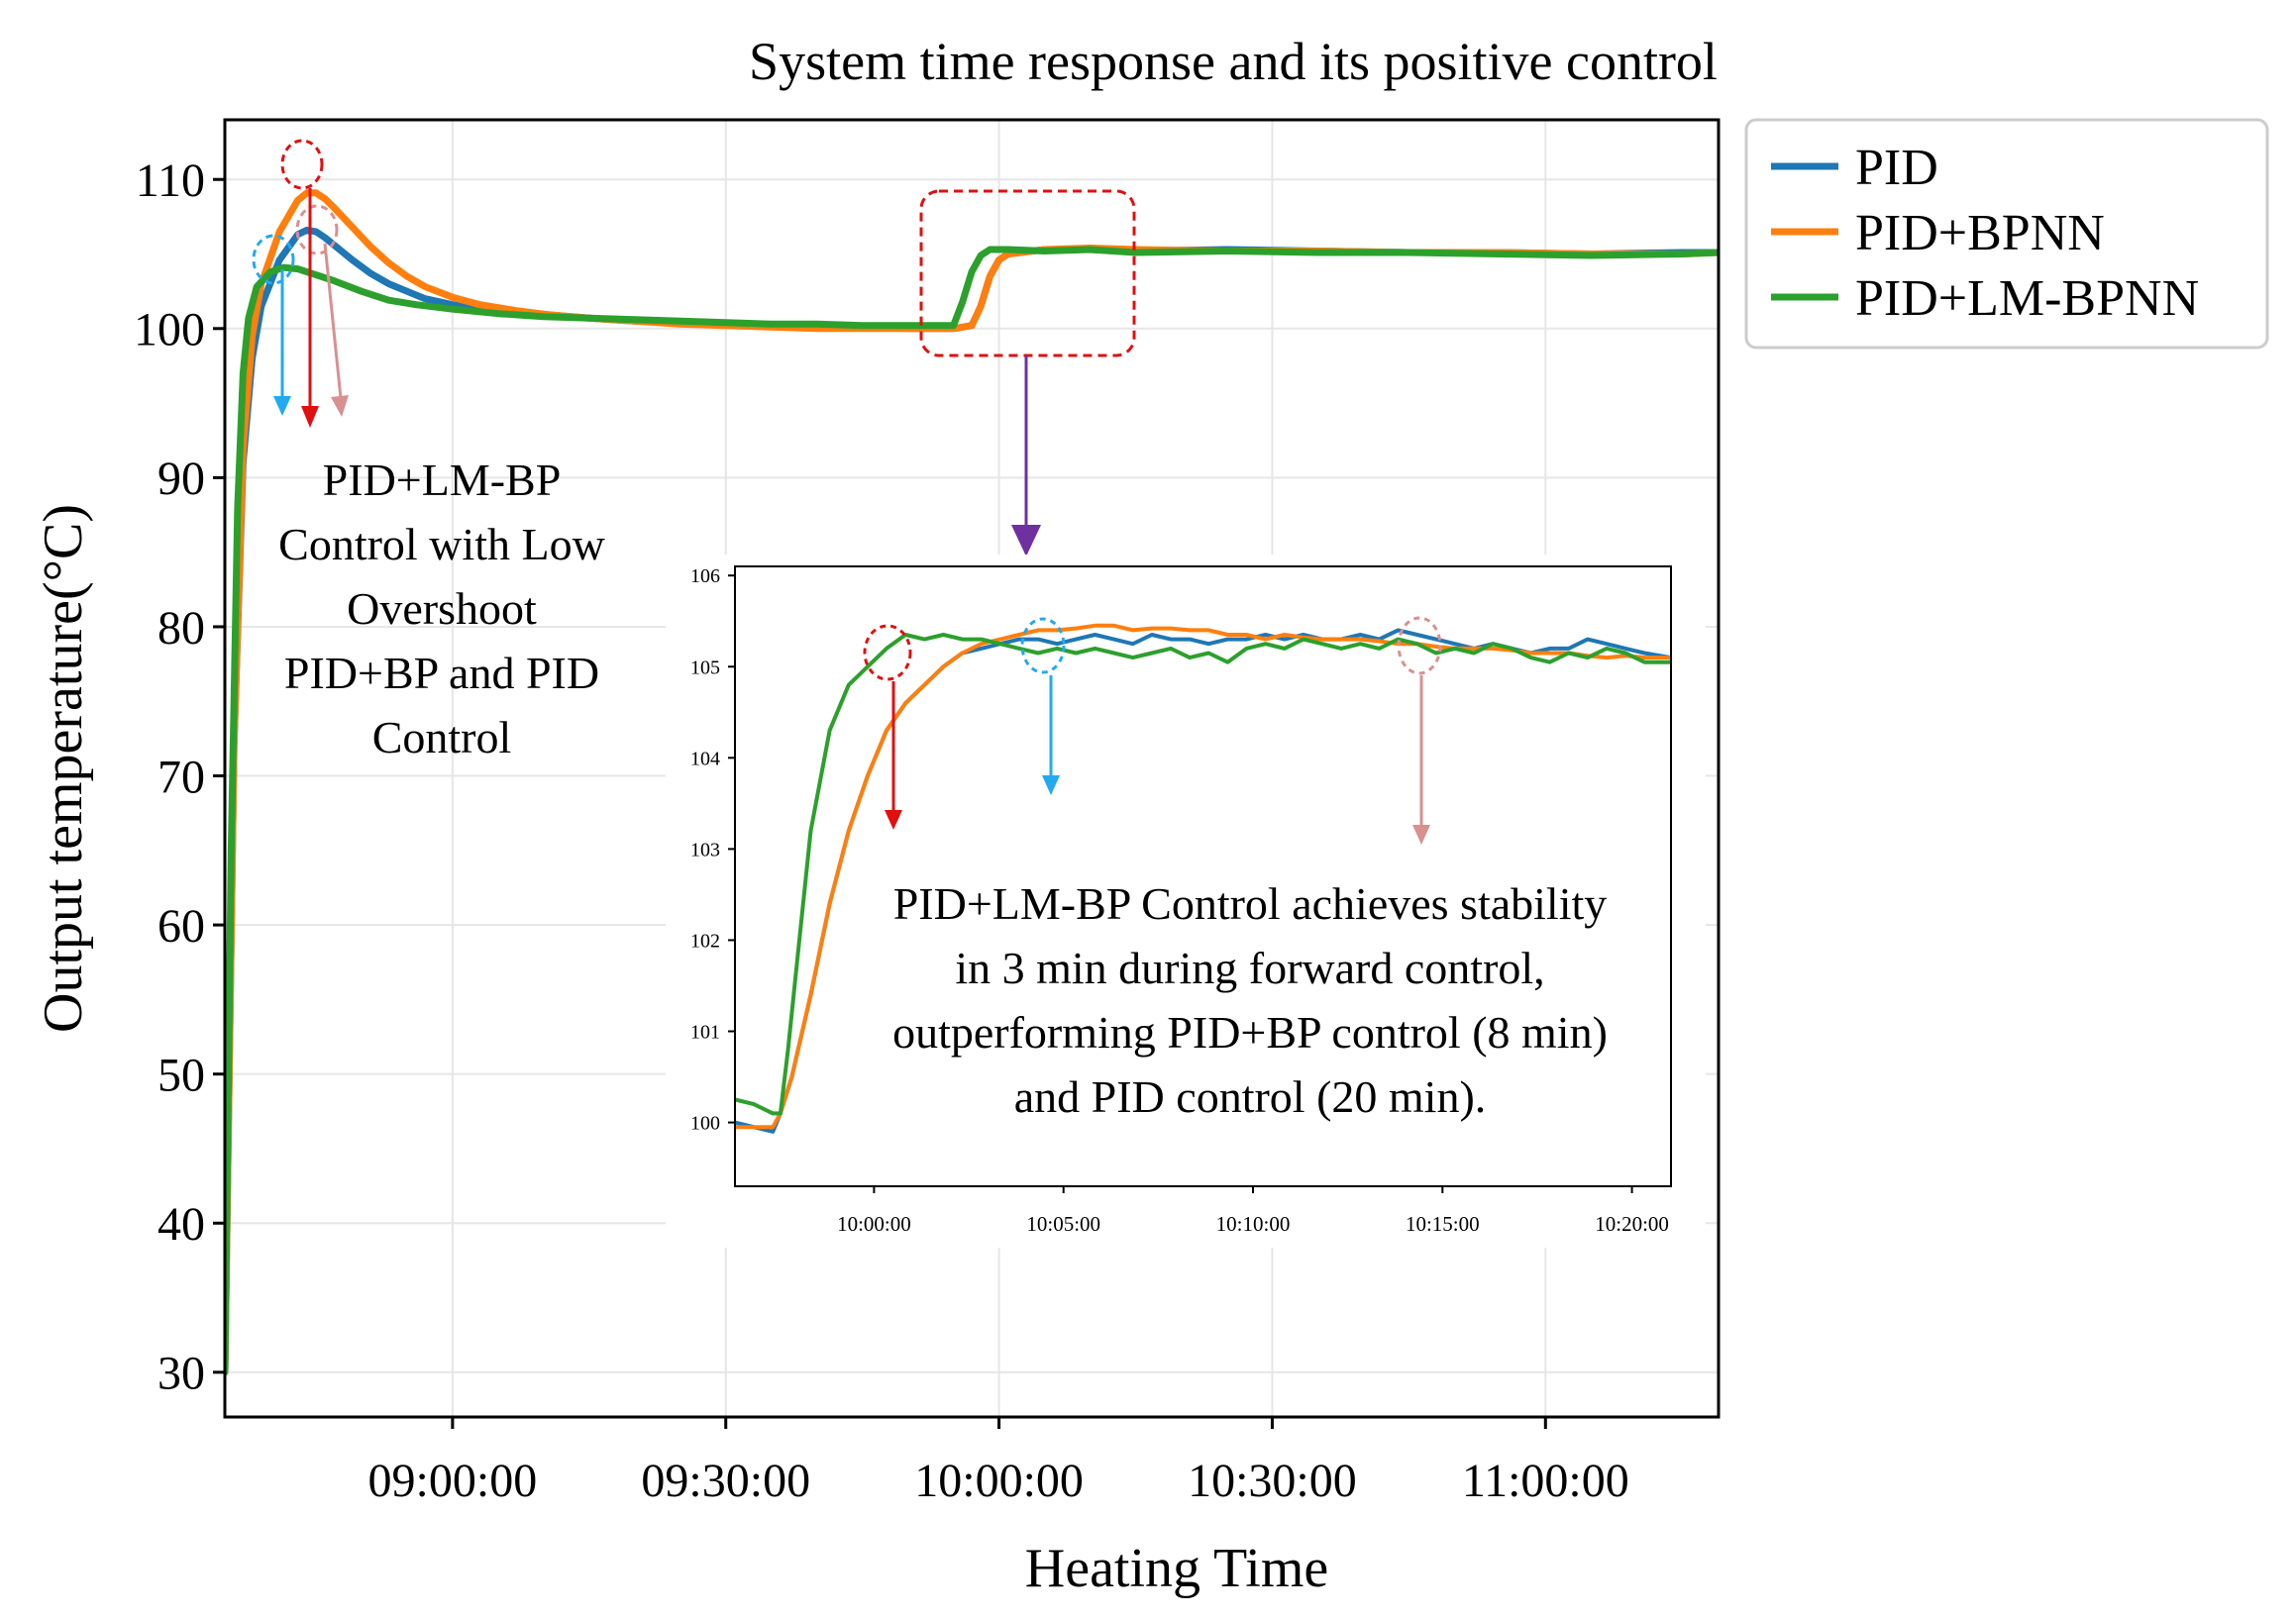 The image size is (2296, 1619). What do you see at coordinates (1249, 968) in the screenshot?
I see `inset-annotation-line: in 3 min during forward control,` at bounding box center [1249, 968].